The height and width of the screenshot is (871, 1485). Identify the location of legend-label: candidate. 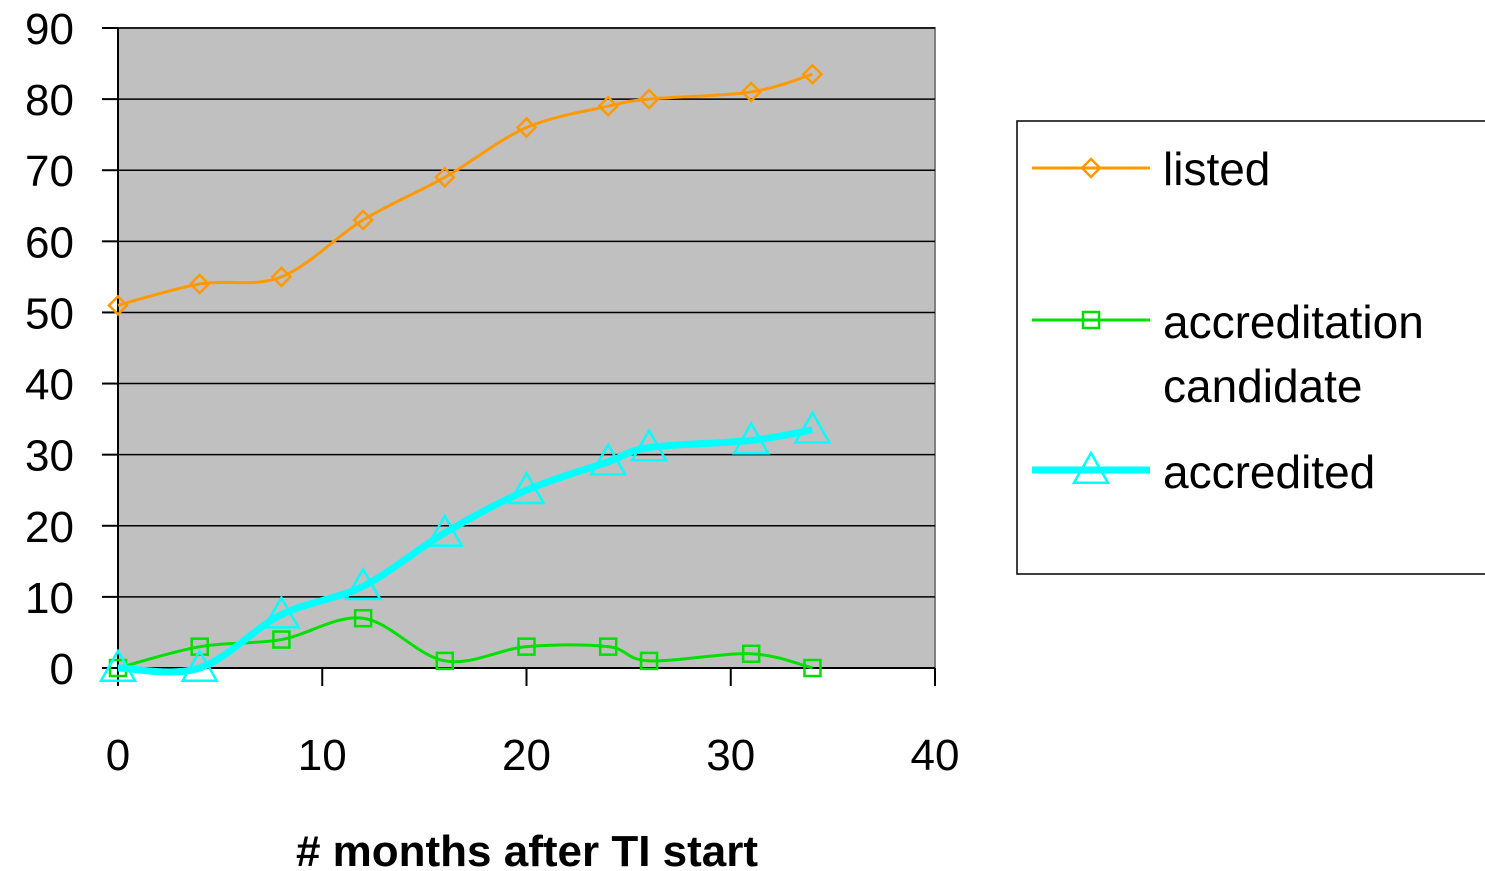
(1263, 386).